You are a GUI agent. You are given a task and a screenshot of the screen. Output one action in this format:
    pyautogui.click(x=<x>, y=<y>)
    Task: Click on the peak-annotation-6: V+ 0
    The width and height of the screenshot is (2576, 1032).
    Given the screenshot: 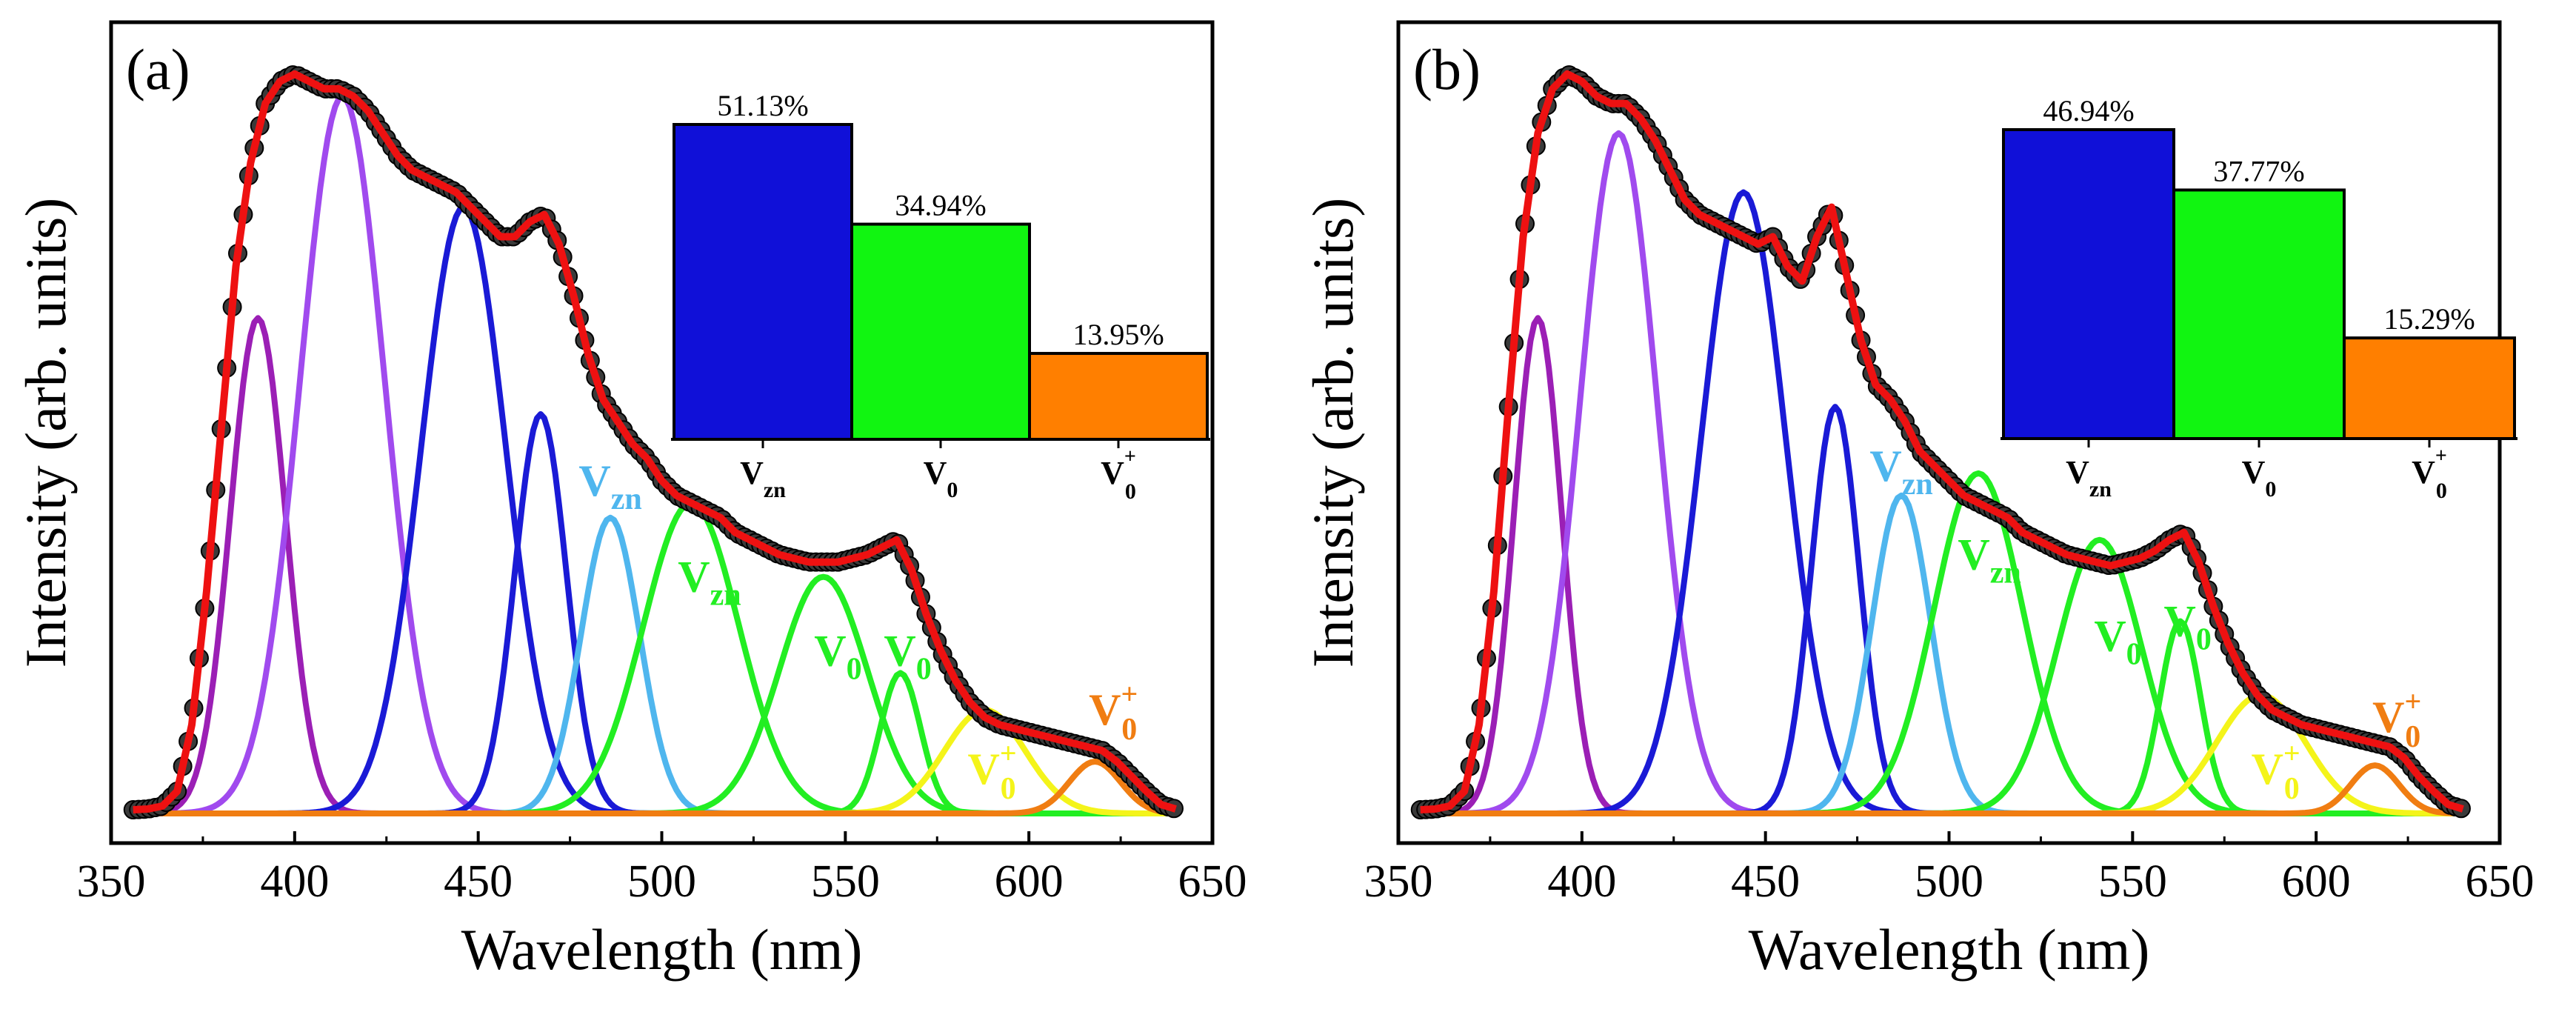 What is the action you would take?
    pyautogui.click(x=2396, y=719)
    